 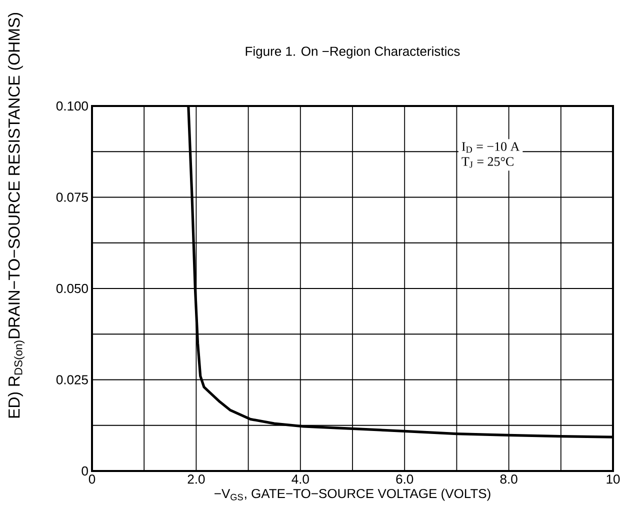 I want to click on y-tick-label: 0.050, so click(x=72, y=289).